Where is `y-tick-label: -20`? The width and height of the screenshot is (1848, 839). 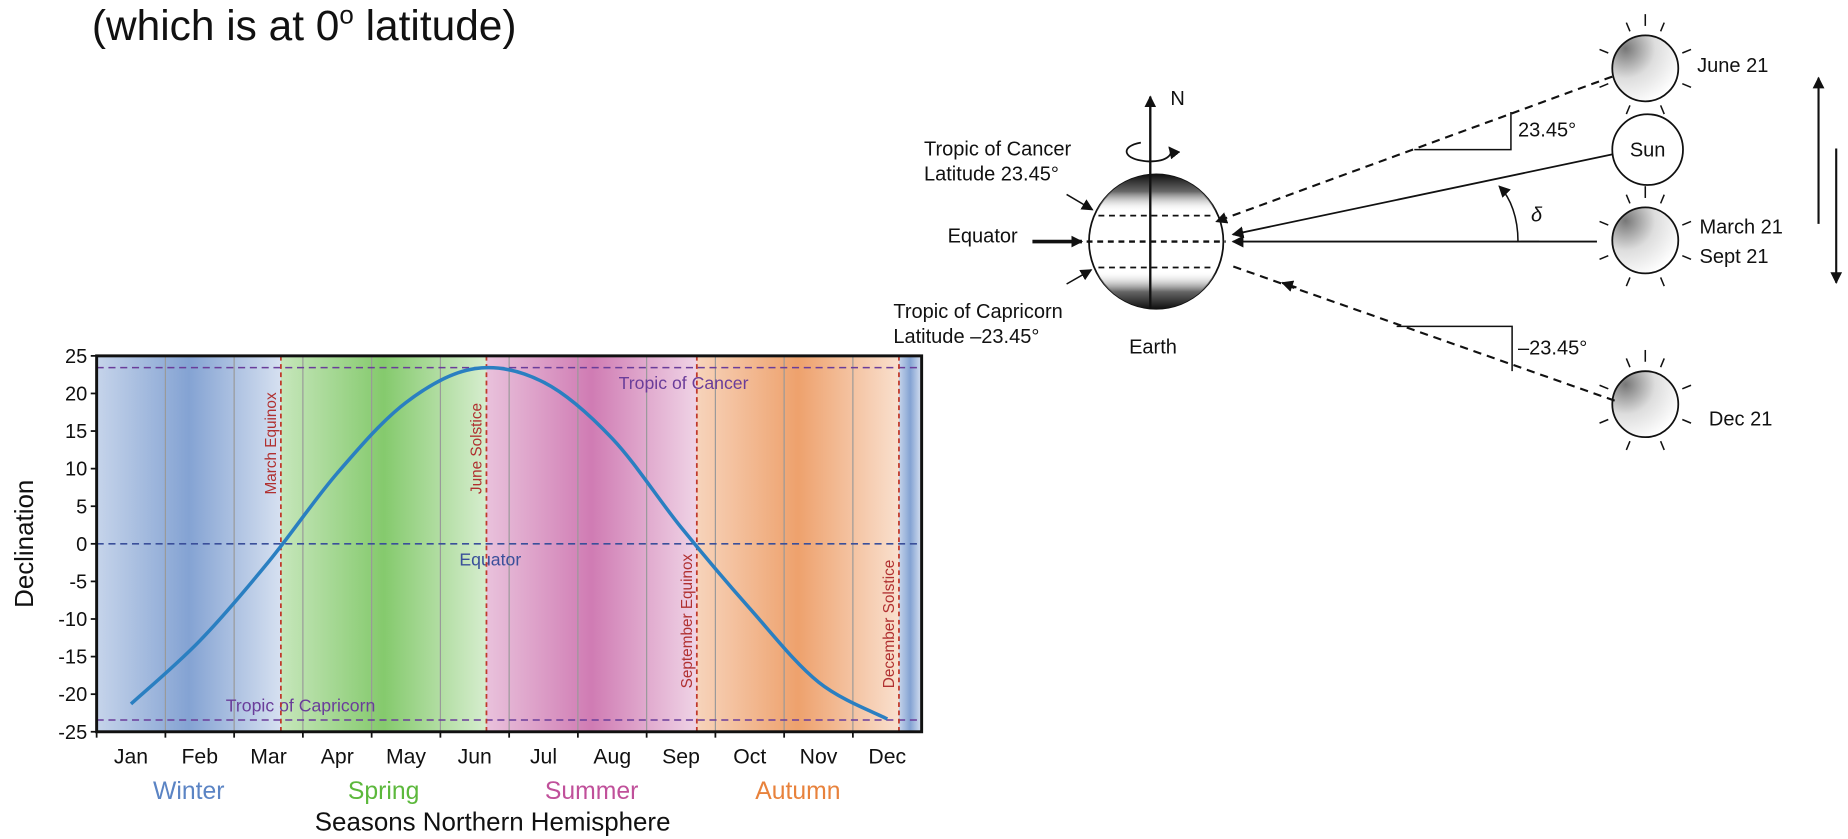
y-tick-label: -20 is located at coordinates (72, 695).